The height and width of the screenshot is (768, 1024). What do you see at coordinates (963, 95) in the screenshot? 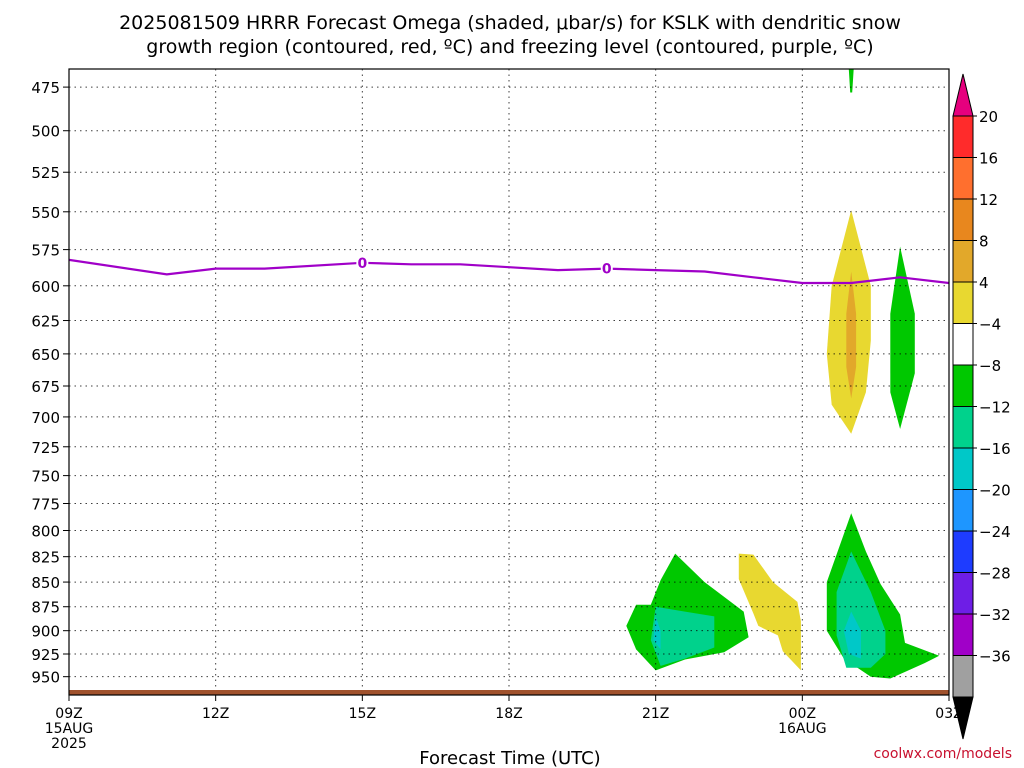
I see `colorbar-top-arrow` at bounding box center [963, 95].